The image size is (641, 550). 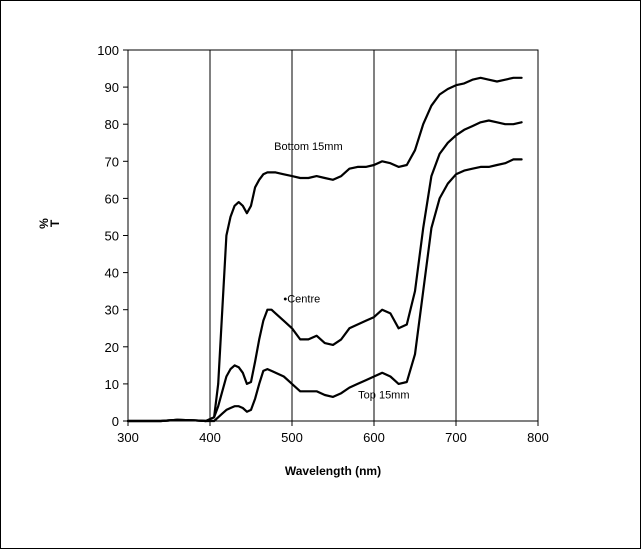 I want to click on x-tick-label: 500, so click(x=292, y=437).